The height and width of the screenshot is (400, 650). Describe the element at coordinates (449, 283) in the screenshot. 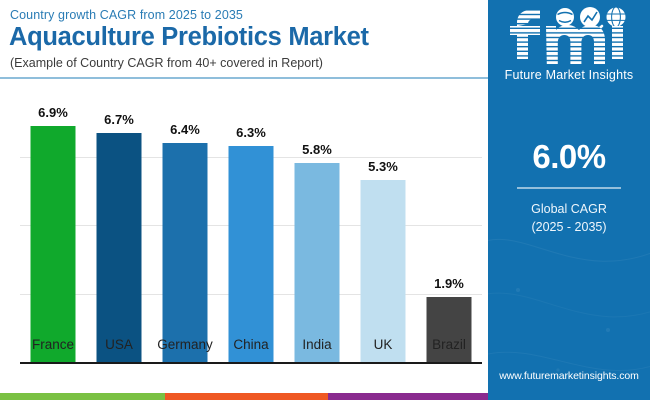

I see `bar-value-label: 1.9%` at that location.